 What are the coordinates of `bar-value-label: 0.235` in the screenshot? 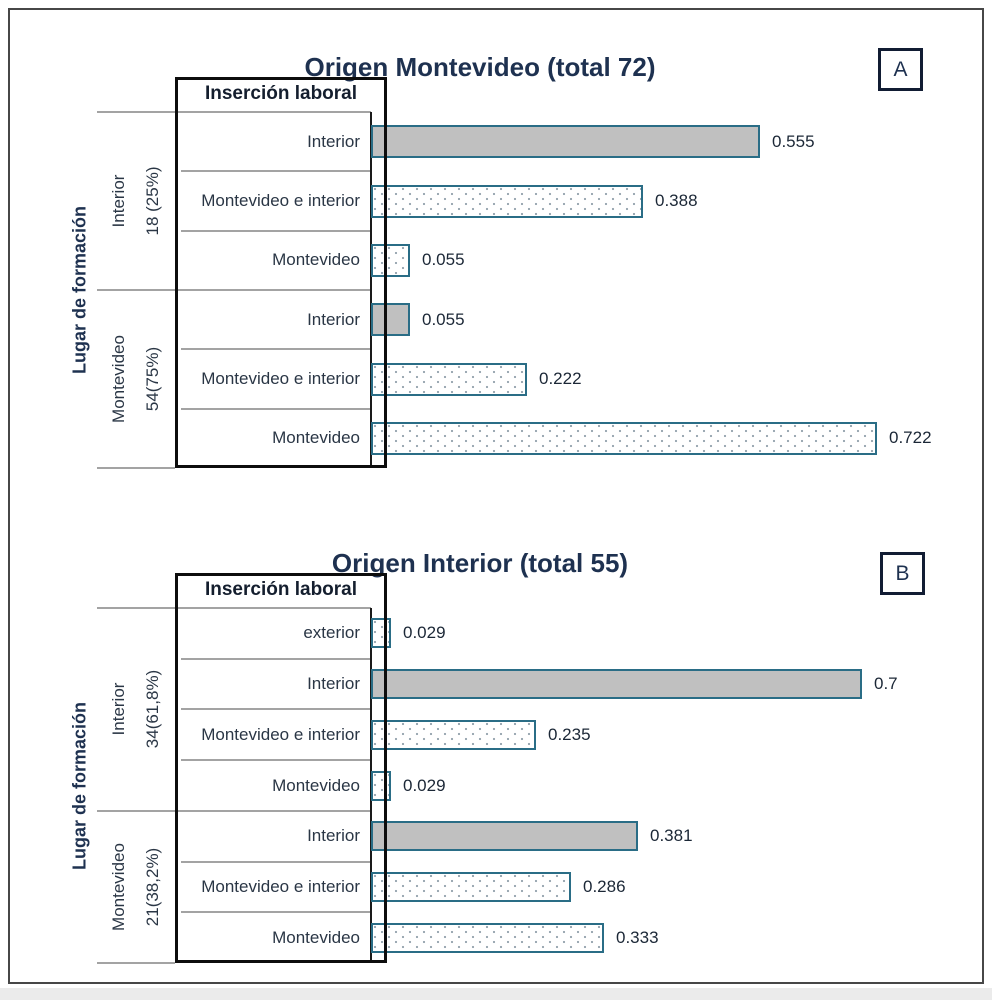 It's located at (569, 734).